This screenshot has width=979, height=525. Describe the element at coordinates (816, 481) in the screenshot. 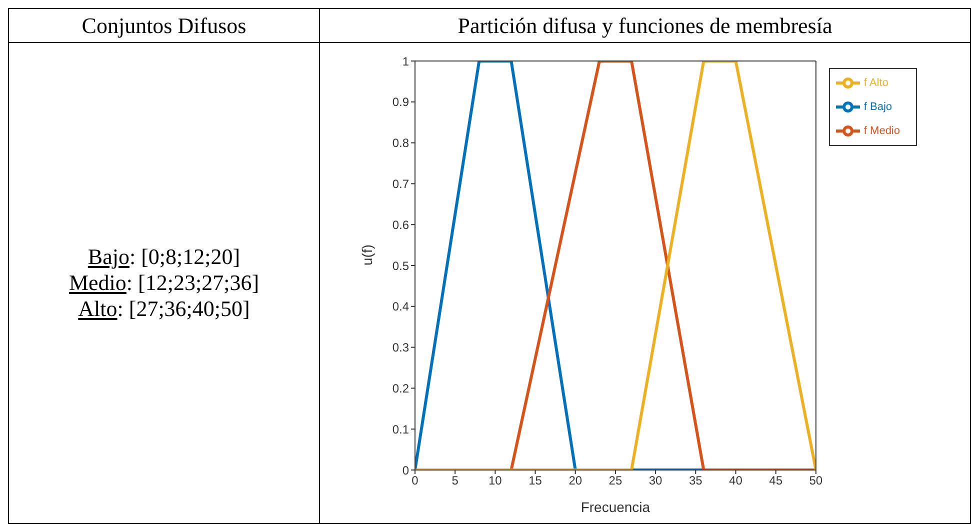

I see `x-tick-label: 50` at that location.